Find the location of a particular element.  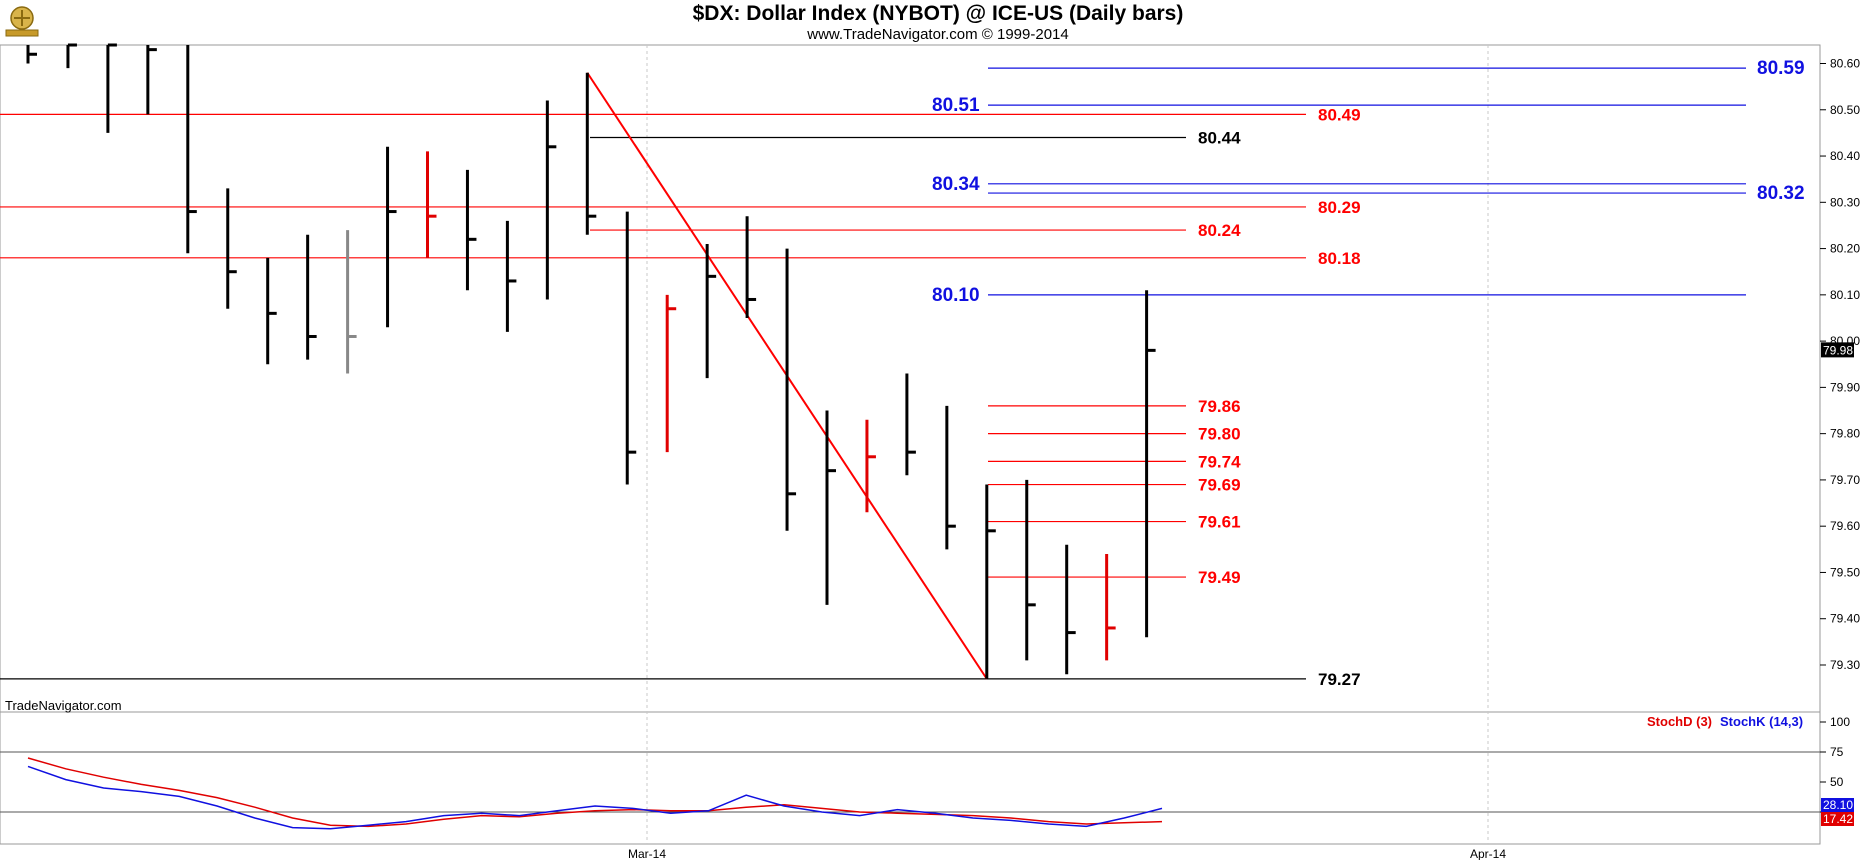

price-tick-label: 80.30 is located at coordinates (1845, 202).